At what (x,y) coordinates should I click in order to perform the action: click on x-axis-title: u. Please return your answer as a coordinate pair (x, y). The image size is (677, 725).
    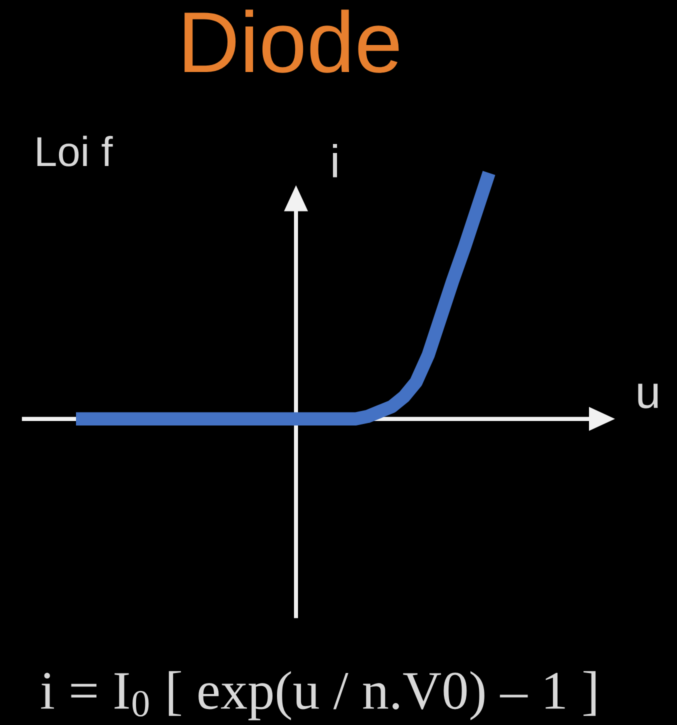
    Looking at the image, I should click on (648, 396).